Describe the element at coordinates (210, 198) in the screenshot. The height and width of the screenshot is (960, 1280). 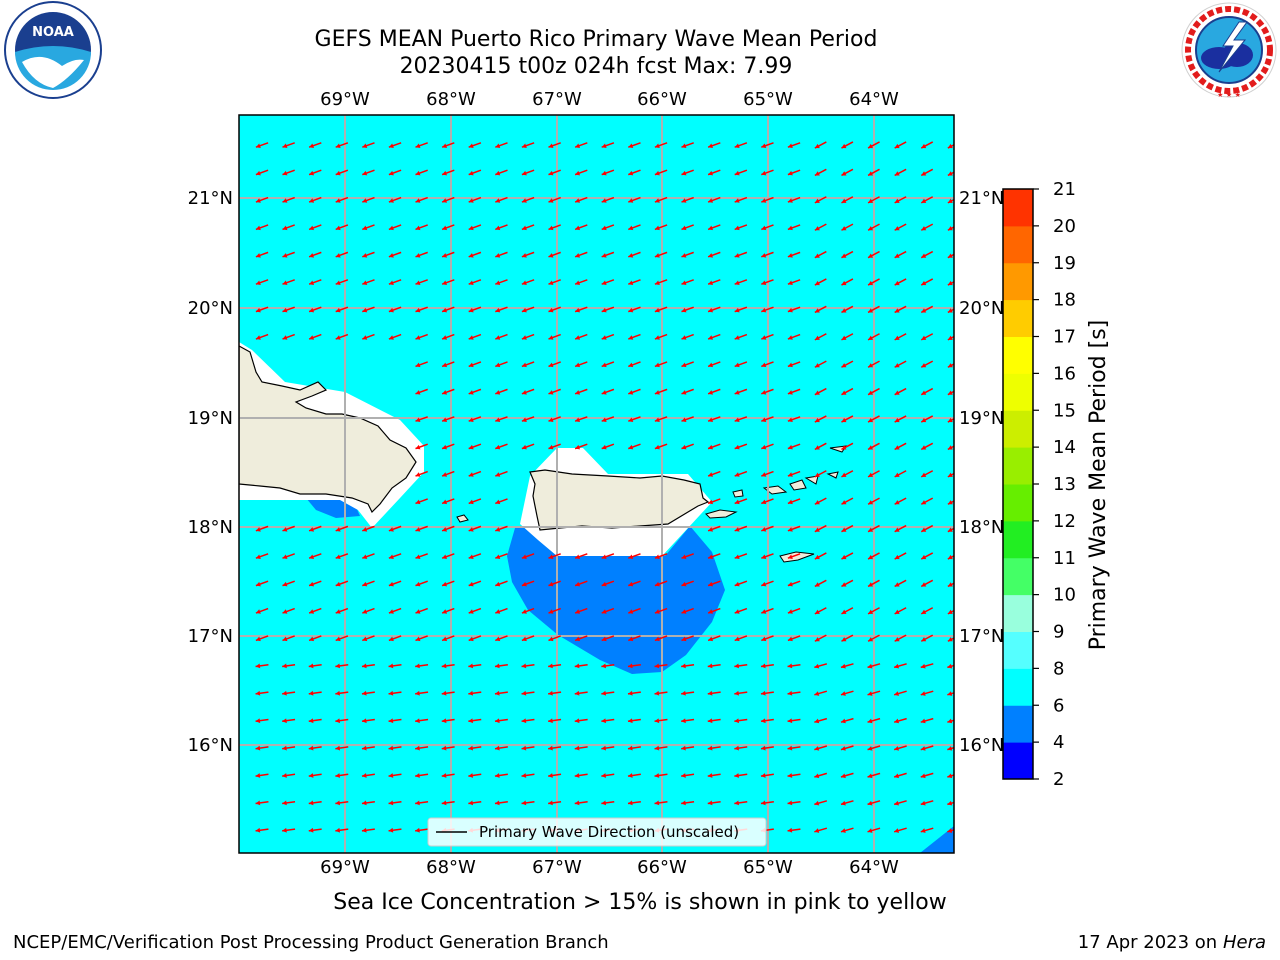
I see `lat-label-left: 21°N` at that location.